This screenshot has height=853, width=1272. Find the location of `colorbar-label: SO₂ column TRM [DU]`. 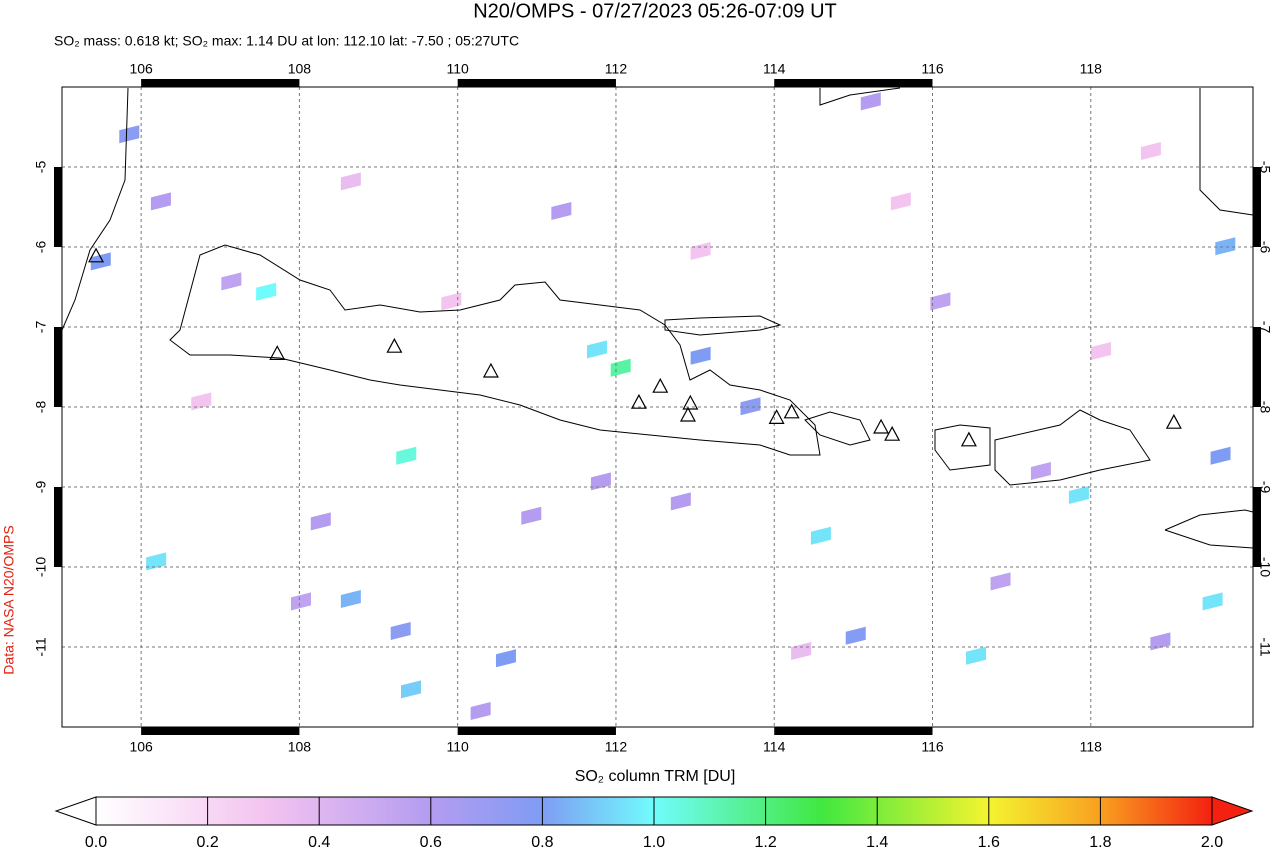

colorbar-label: SO₂ column TRM [DU] is located at coordinates (655, 776).